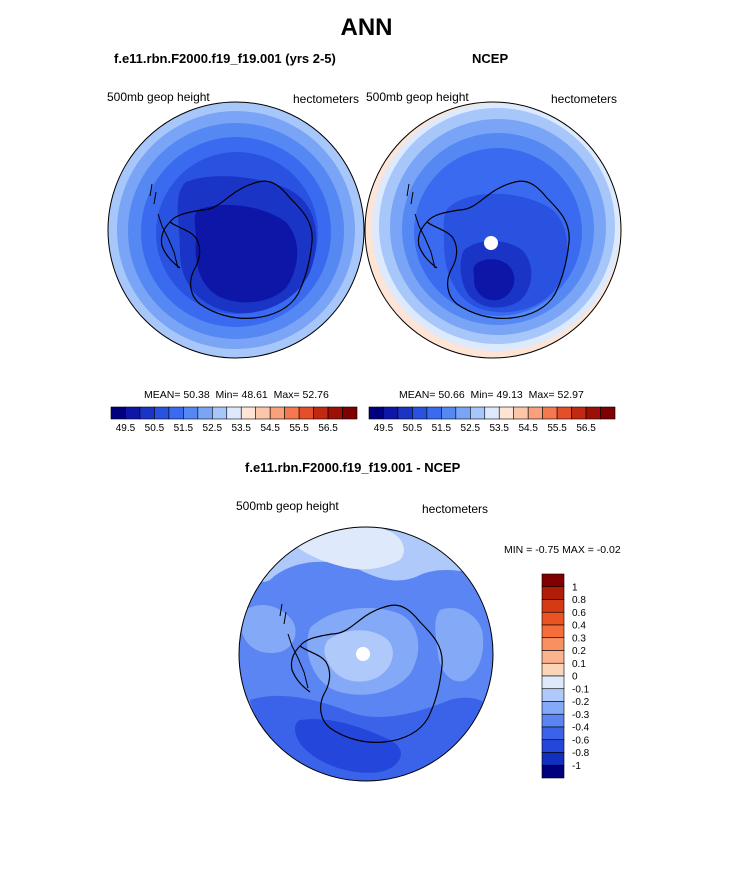  Describe the element at coordinates (579, 600) in the screenshot. I see `diff-colorbar-tick-label: 0.8` at that location.